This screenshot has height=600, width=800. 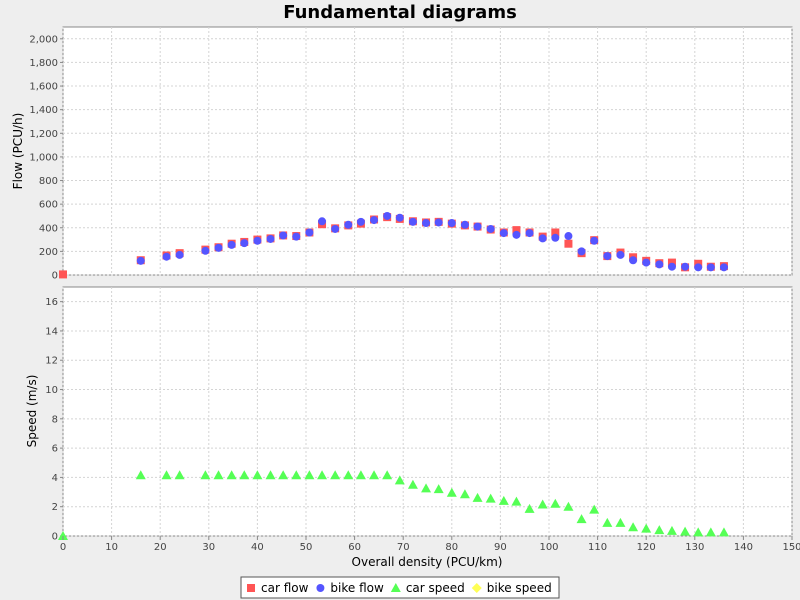 I want to click on flow-y-tick-label: 400, so click(x=48, y=228).